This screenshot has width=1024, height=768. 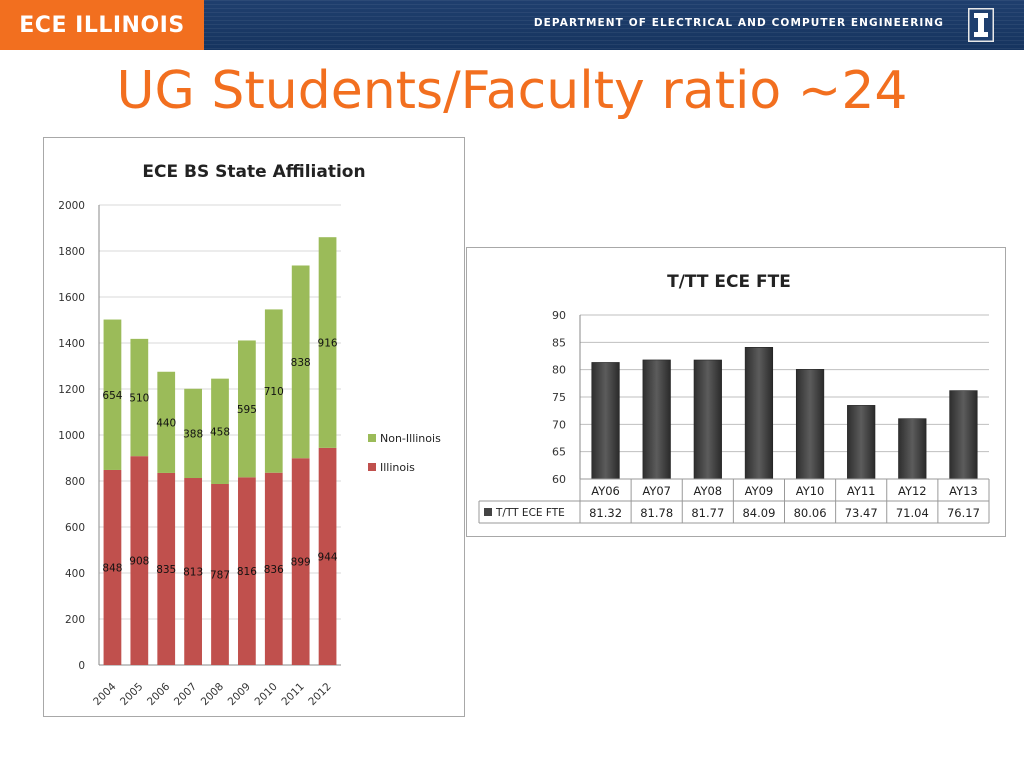 I want to click on y-tick-label: 80, so click(x=559, y=370).